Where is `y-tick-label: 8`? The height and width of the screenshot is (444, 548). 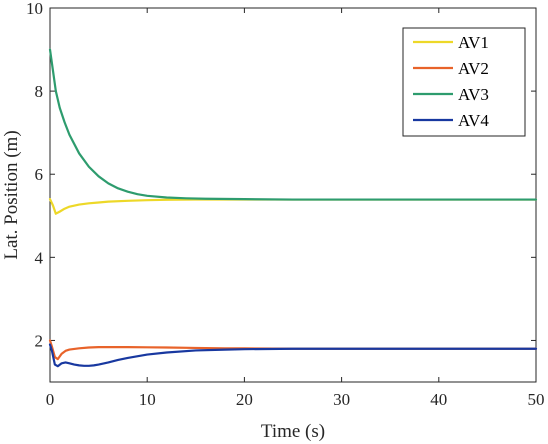
y-tick-label: 8 is located at coordinates (39, 91).